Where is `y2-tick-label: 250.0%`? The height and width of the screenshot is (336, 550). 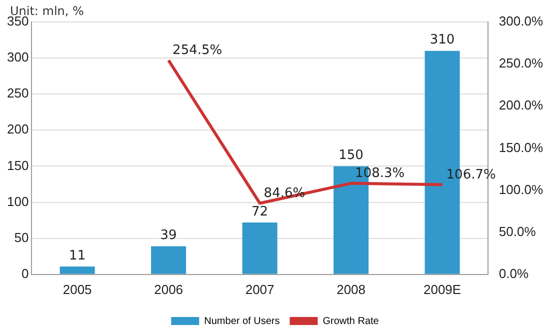 y2-tick-label: 250.0% is located at coordinates (521, 63).